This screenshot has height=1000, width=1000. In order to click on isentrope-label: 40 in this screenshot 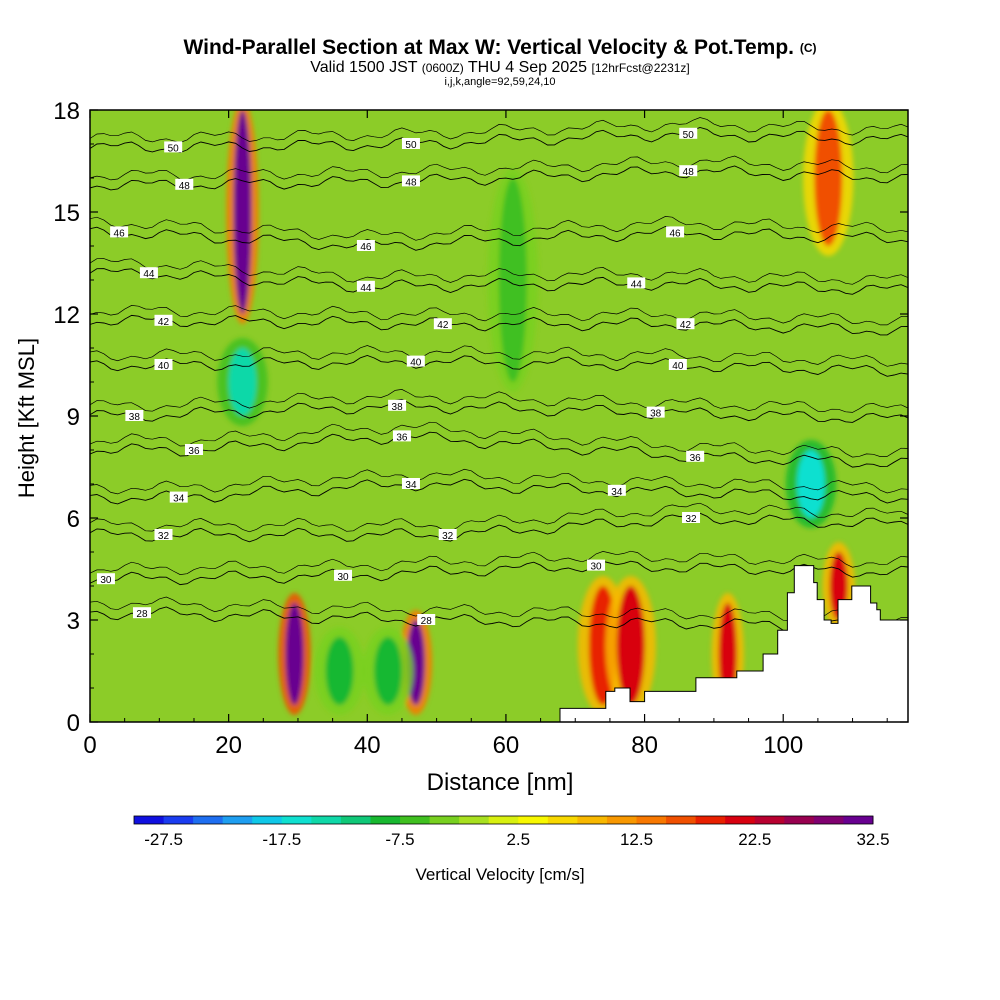, I will do `click(415, 362)`.